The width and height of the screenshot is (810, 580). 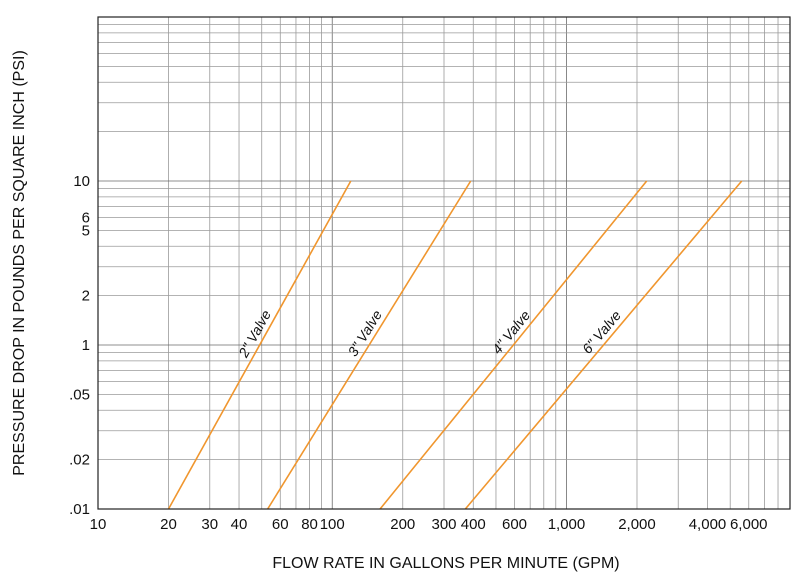 I want to click on x-tick-label: 60, so click(x=280, y=524).